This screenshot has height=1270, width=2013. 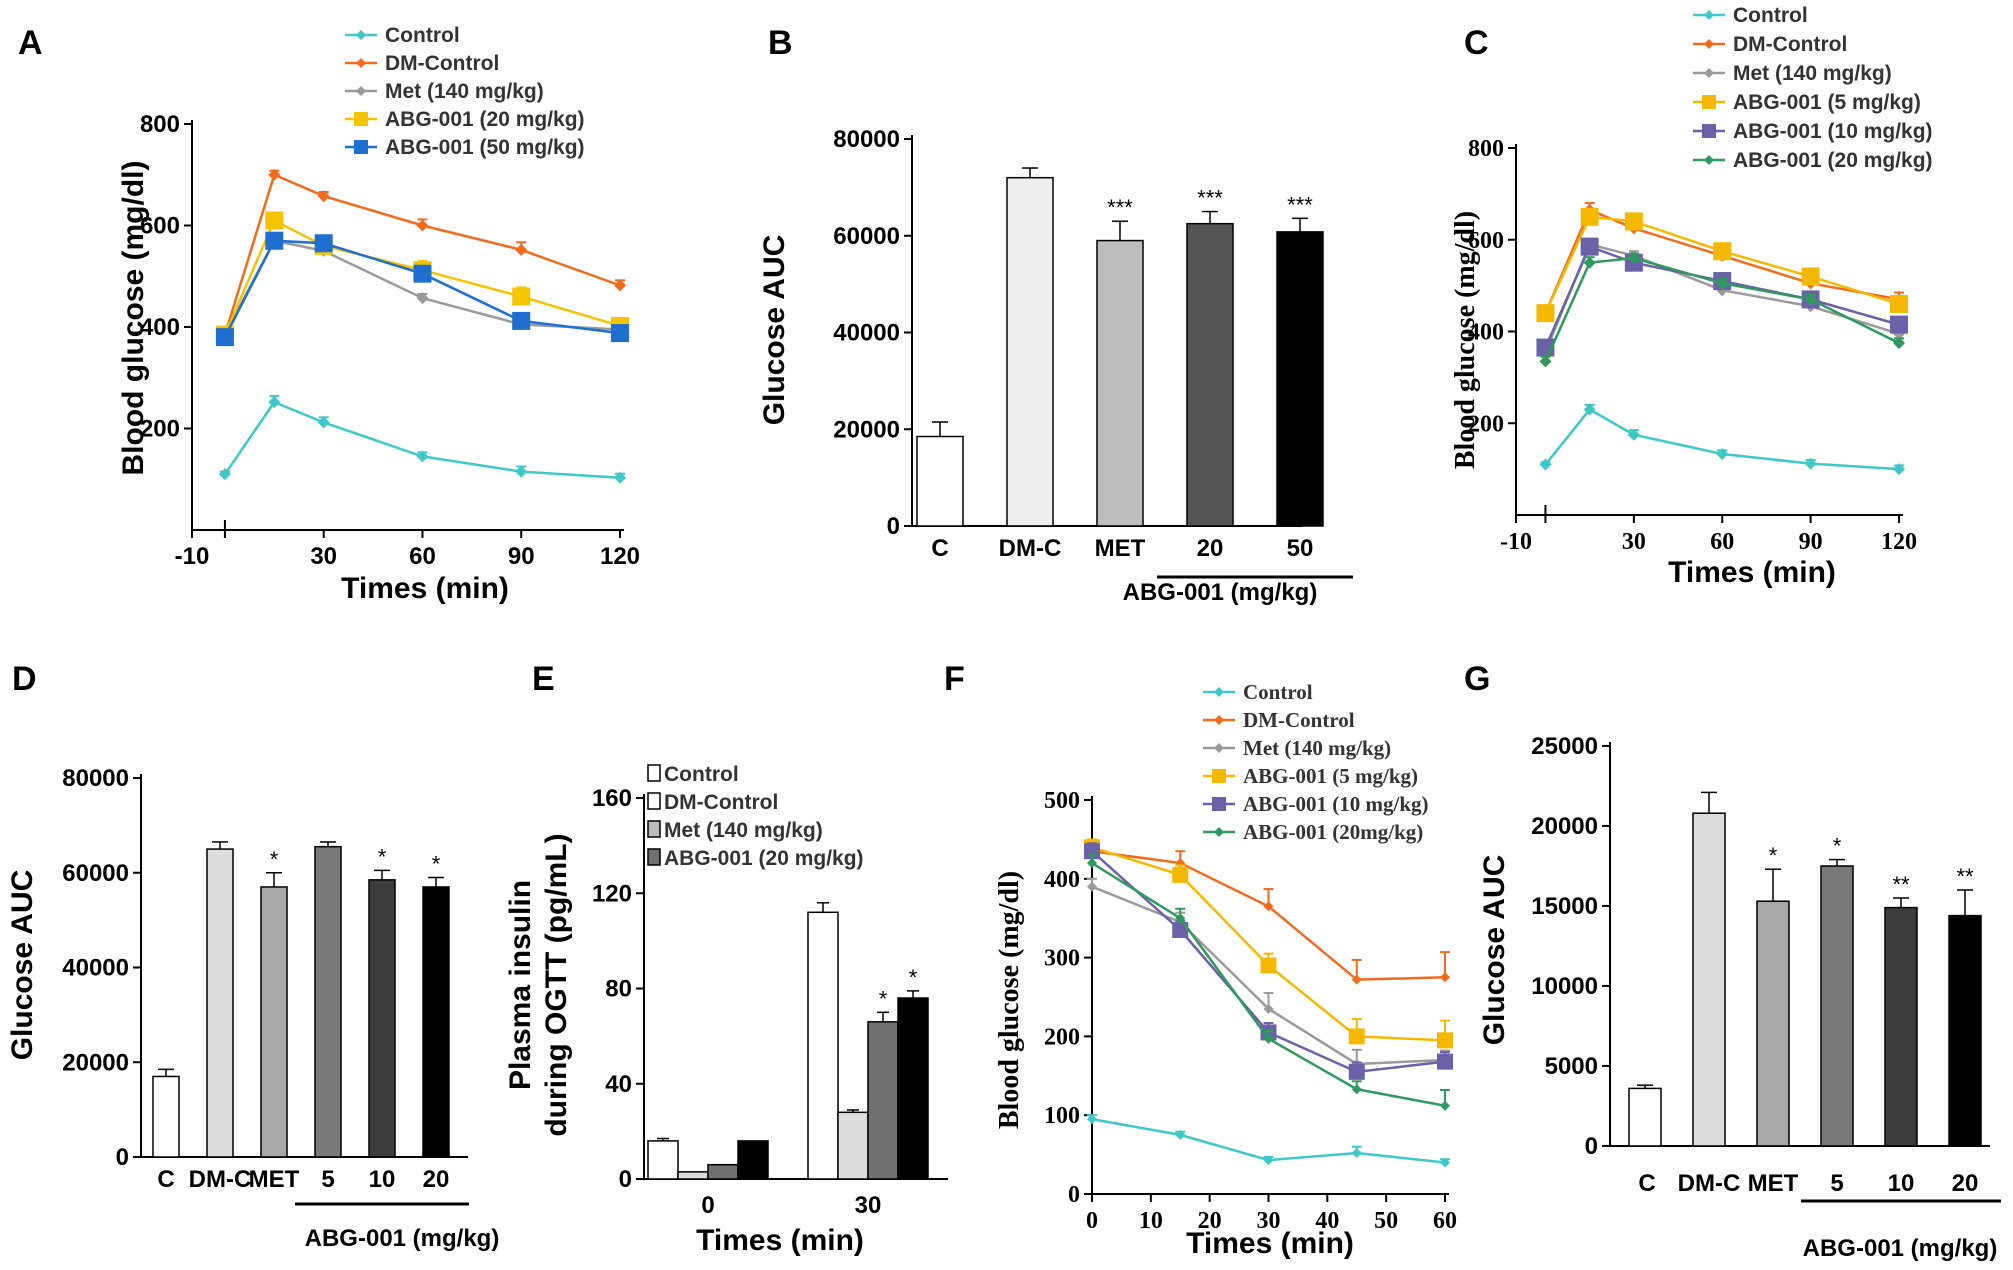 What do you see at coordinates (620, 556) in the screenshot?
I see `x-tick-label: 120` at bounding box center [620, 556].